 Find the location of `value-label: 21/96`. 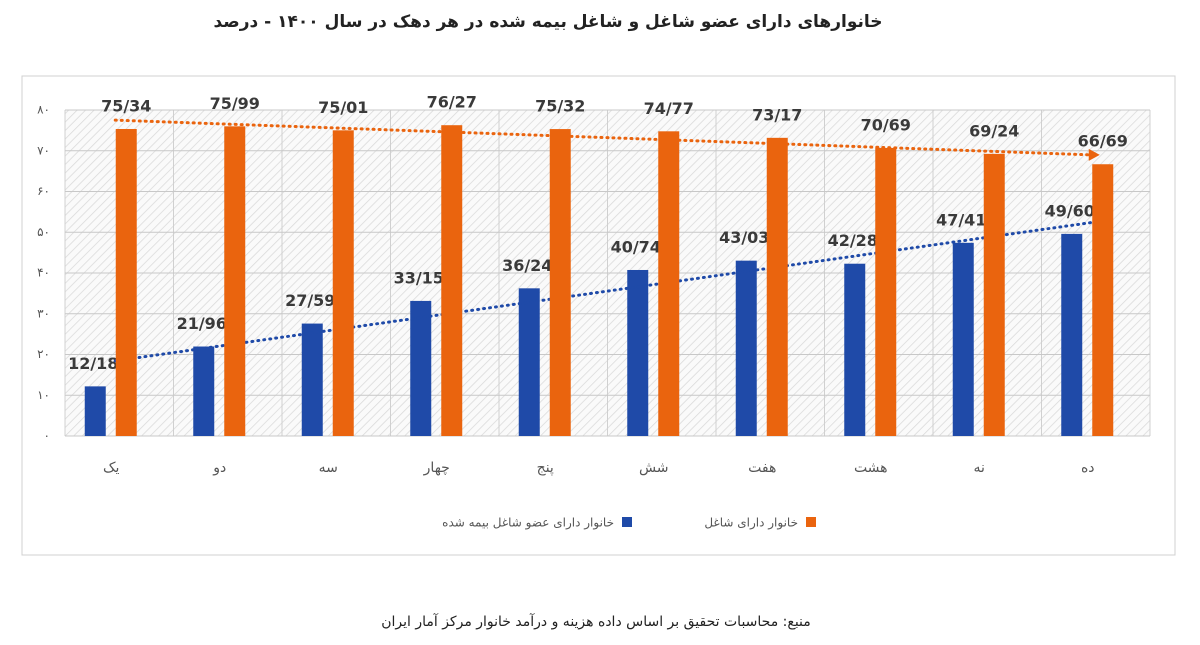

value-label: 21/96 is located at coordinates (202, 323).